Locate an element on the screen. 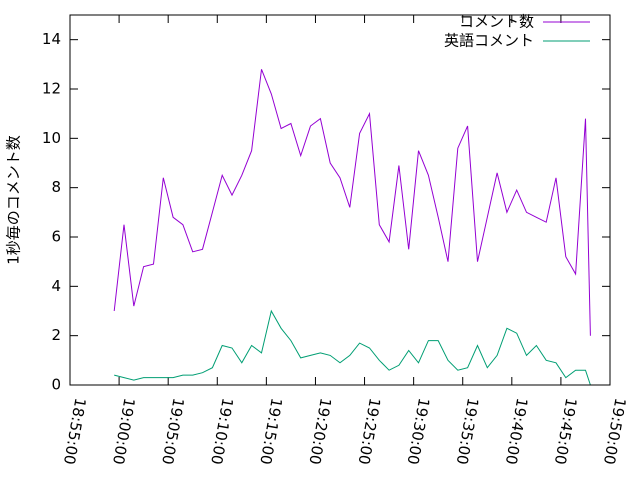 The width and height of the screenshot is (640, 480). x-tick-label: 19:45:00 is located at coordinates (565, 431).